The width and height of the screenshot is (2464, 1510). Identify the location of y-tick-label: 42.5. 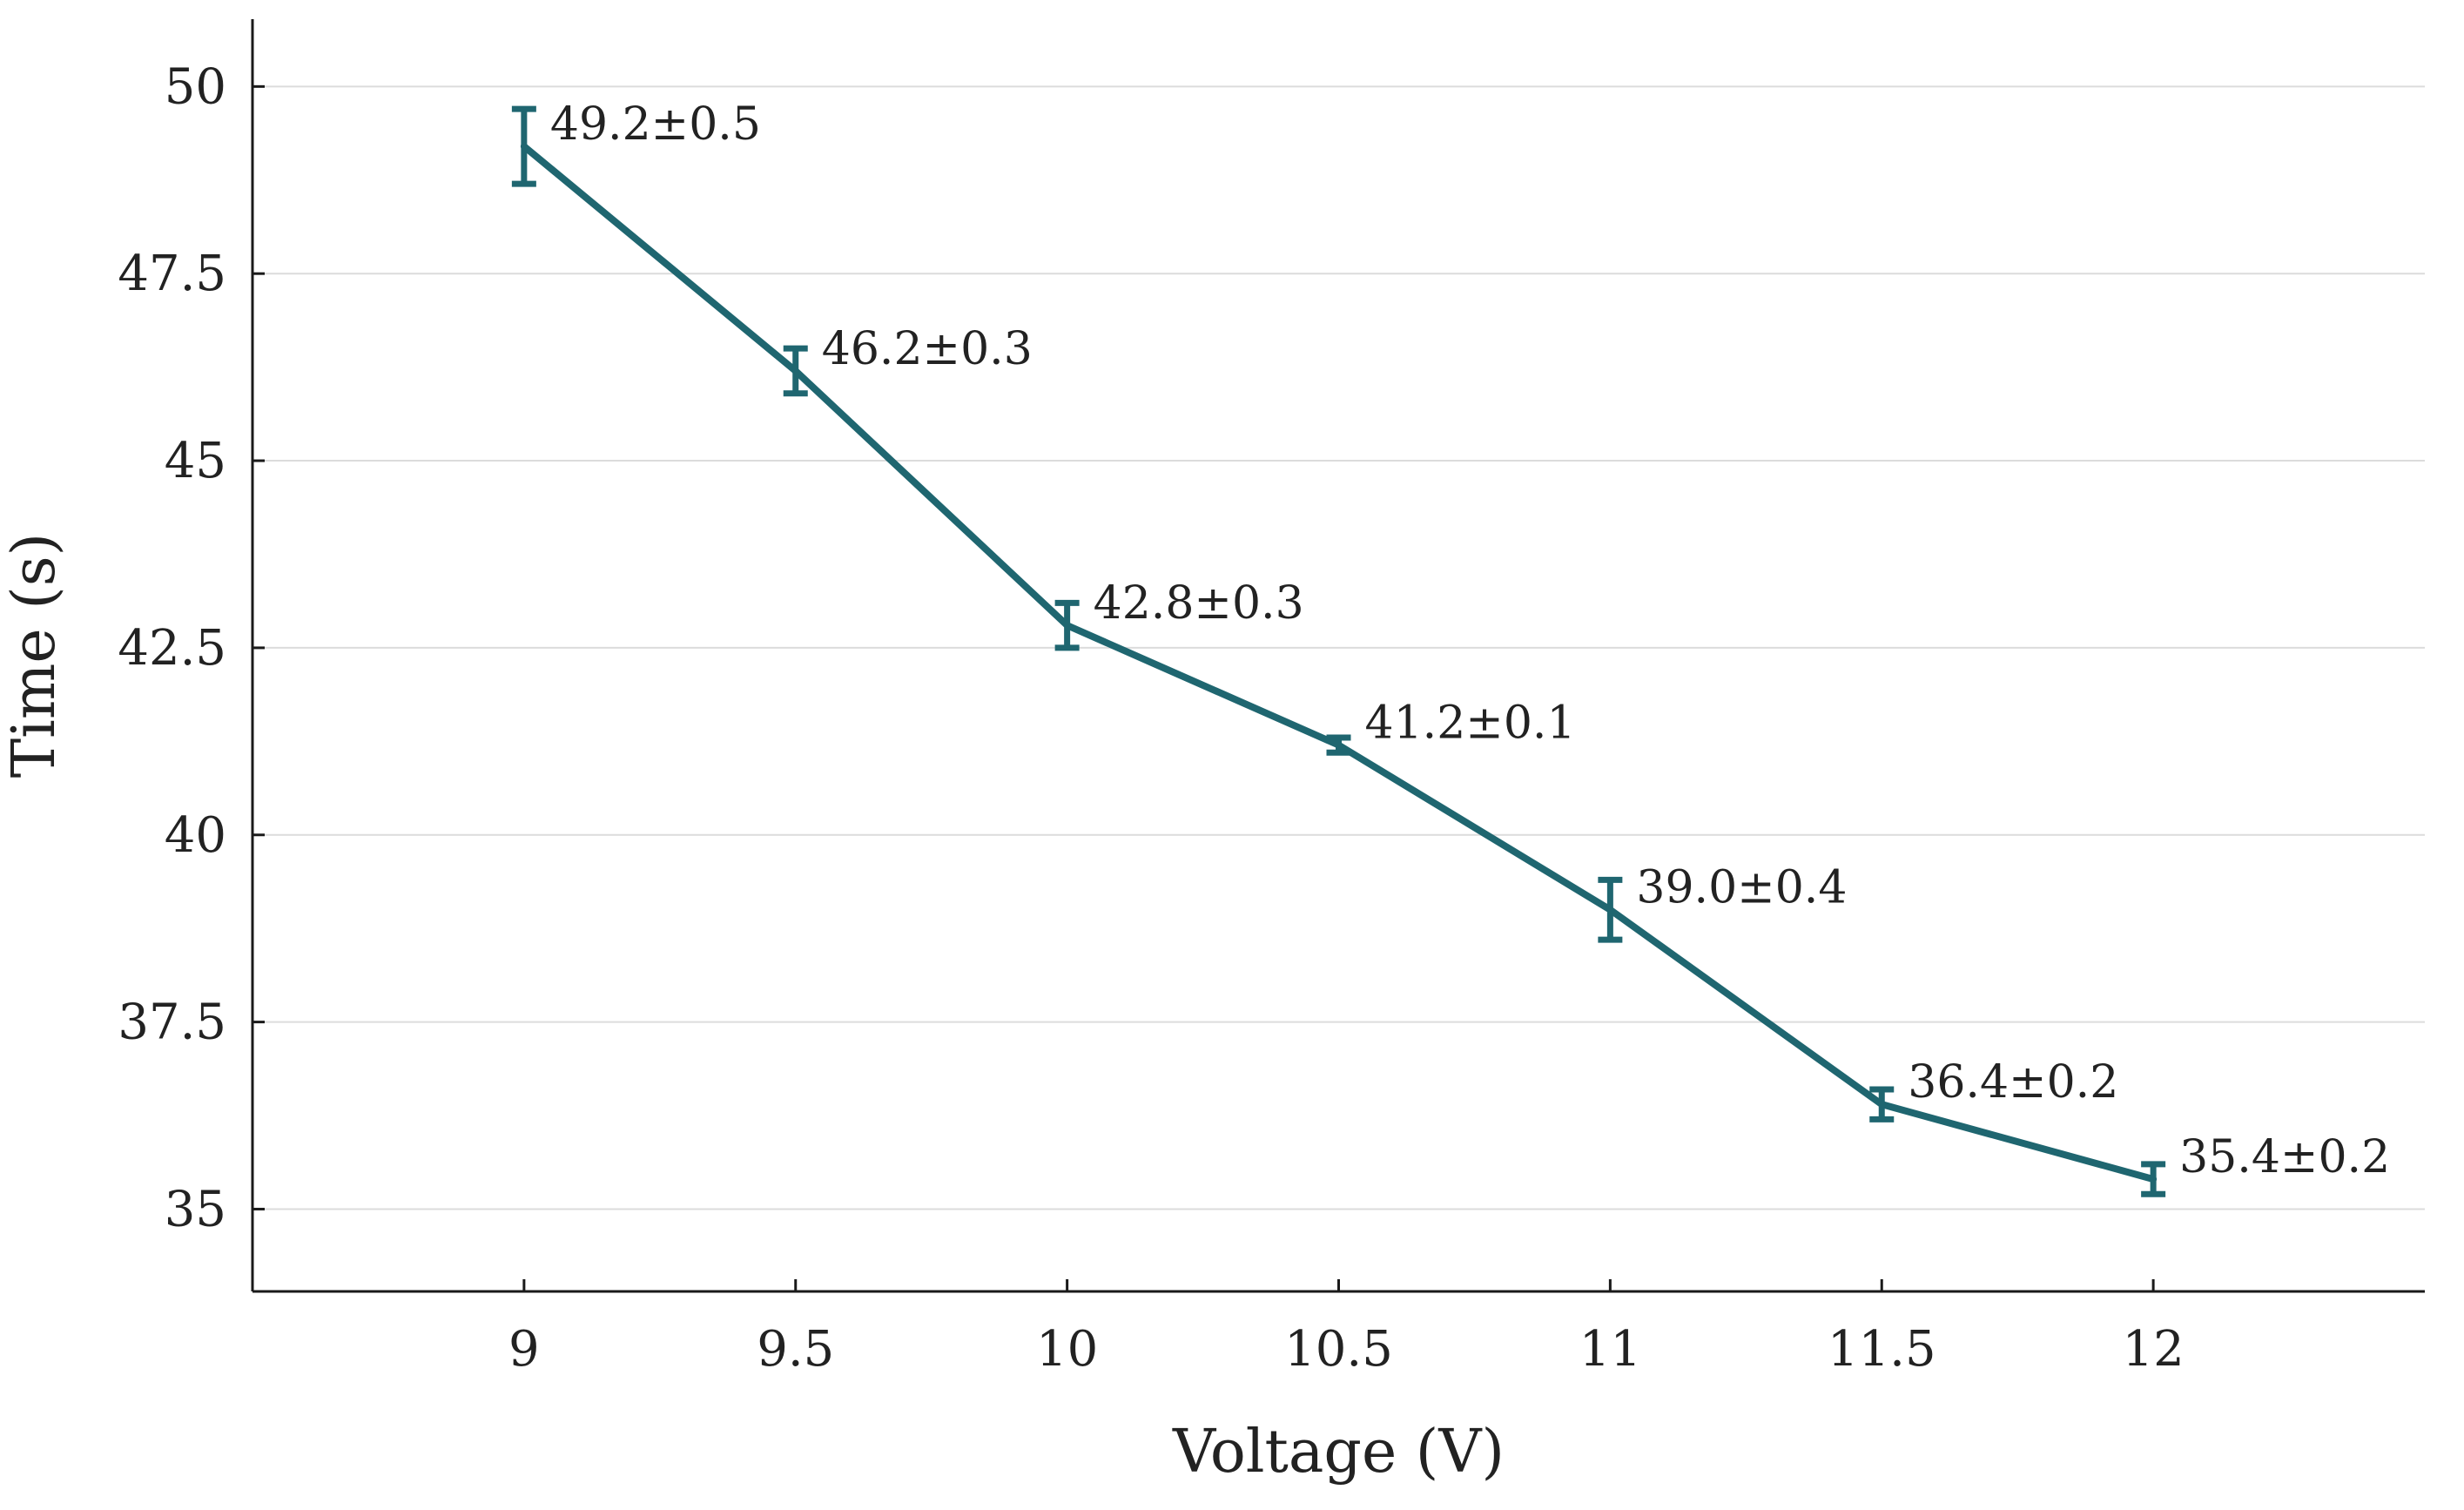
(172, 648).